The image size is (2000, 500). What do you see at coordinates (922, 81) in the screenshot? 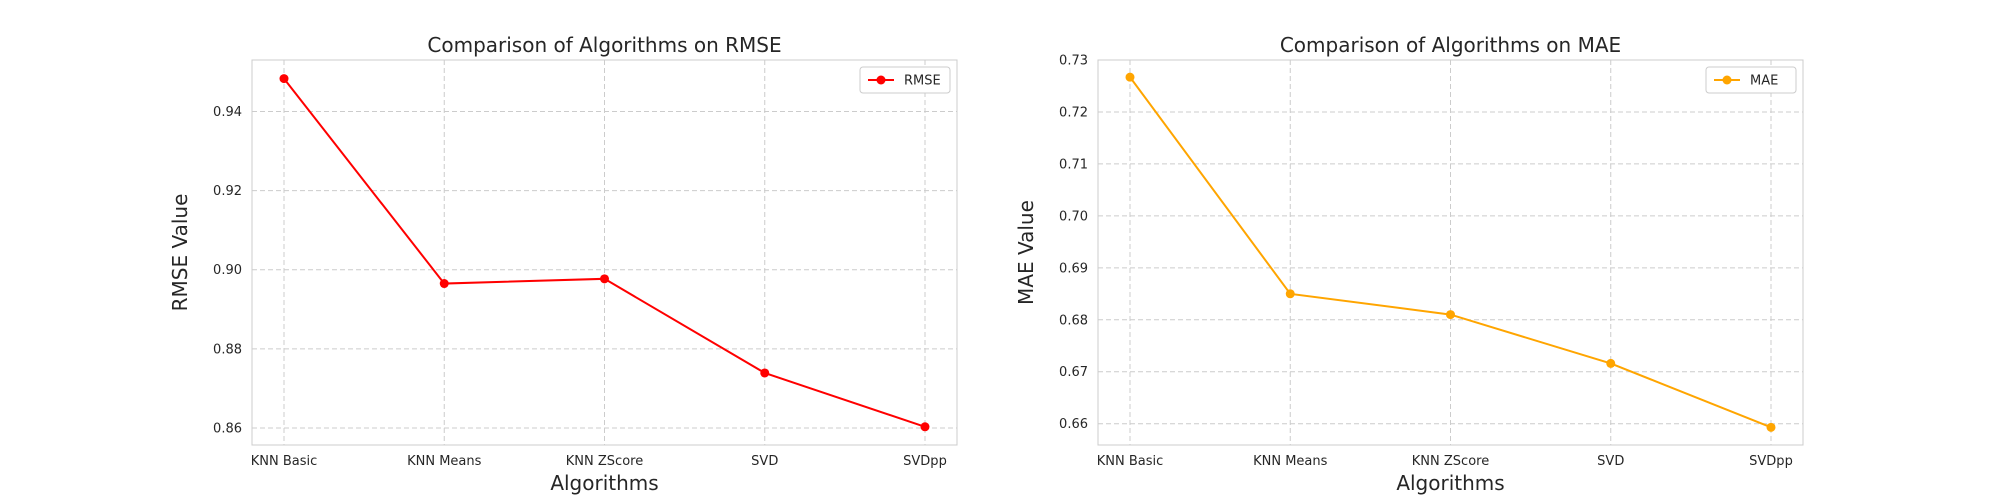
I see `legend-label: RMSE` at bounding box center [922, 81].